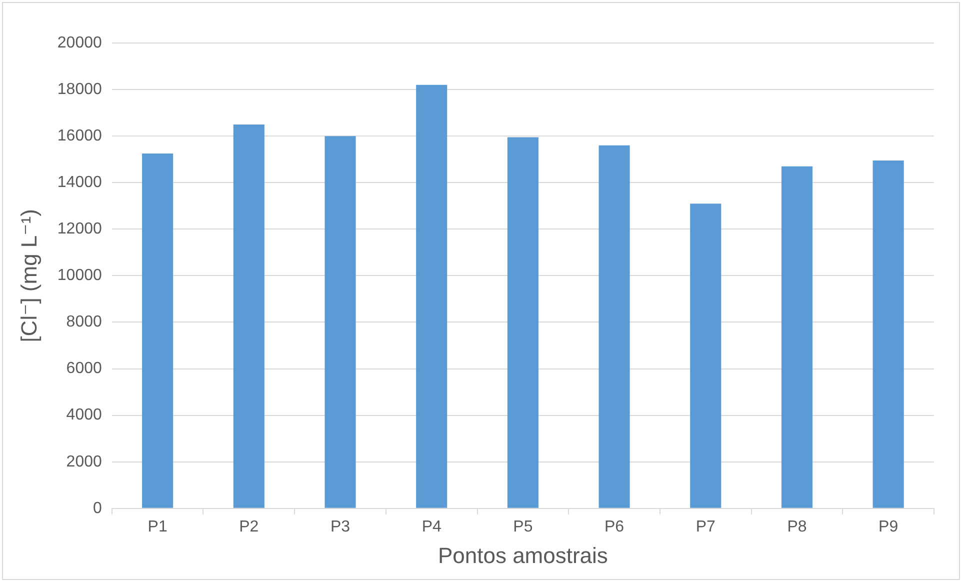 The width and height of the screenshot is (964, 584). What do you see at coordinates (706, 527) in the screenshot?
I see `x-tick-label: P7` at bounding box center [706, 527].